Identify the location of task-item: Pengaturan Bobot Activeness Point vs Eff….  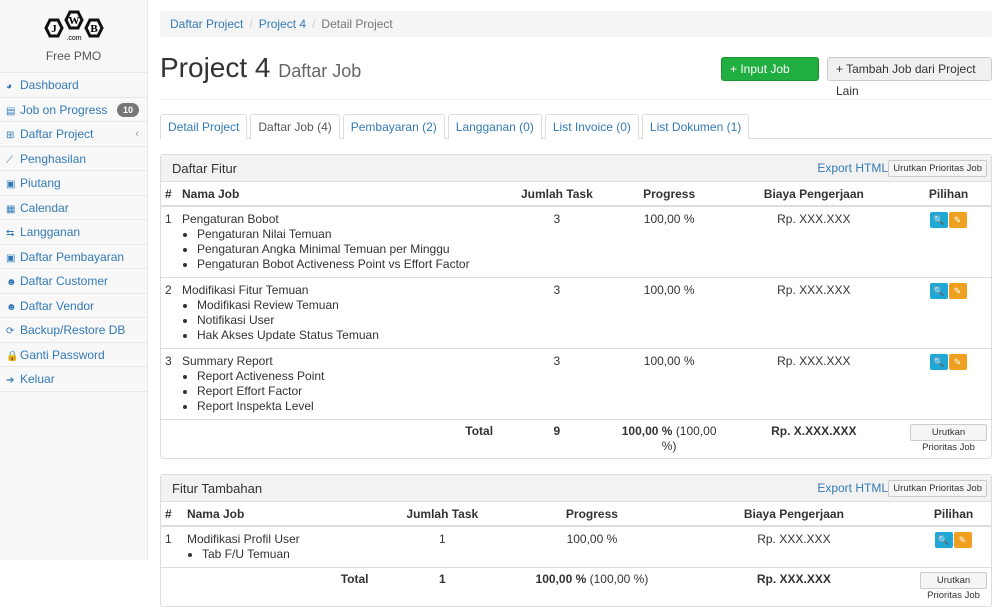
(345, 264).